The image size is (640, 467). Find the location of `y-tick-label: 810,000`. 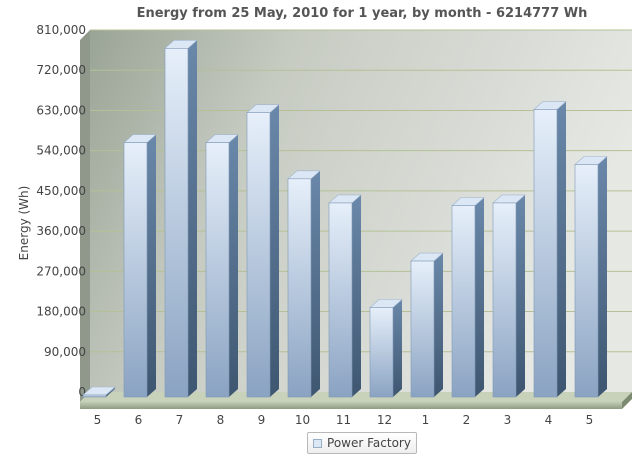

y-tick-label: 810,000 is located at coordinates (61, 30).